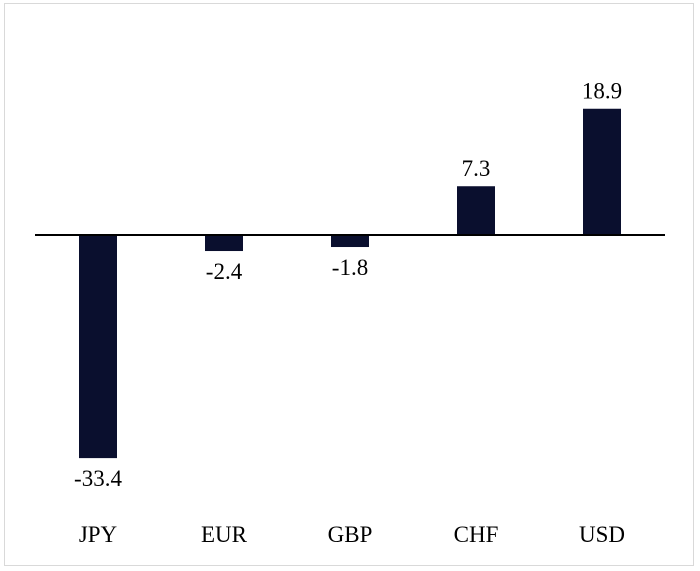  Describe the element at coordinates (476, 534) in the screenshot. I see `category-label-chf: CHF` at that location.